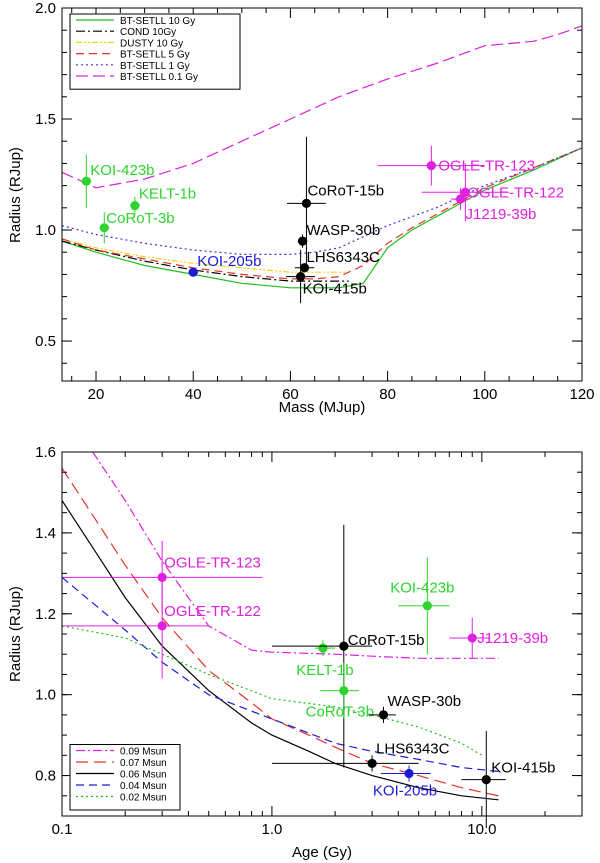 Image resolution: width=600 pixels, height=863 pixels. I want to click on xtick-label: 0.1, so click(62, 829).